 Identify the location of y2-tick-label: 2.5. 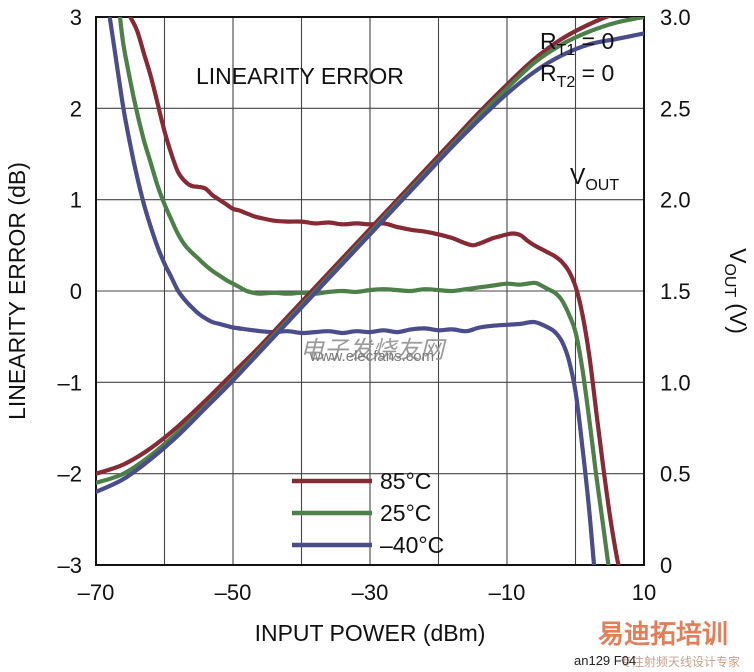
(675, 108).